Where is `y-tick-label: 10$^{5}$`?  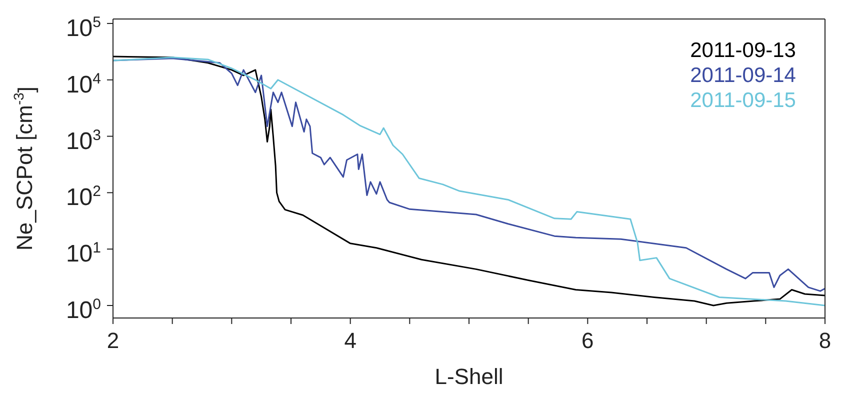 y-tick-label: 10$^{5}$ is located at coordinates (83, 28).